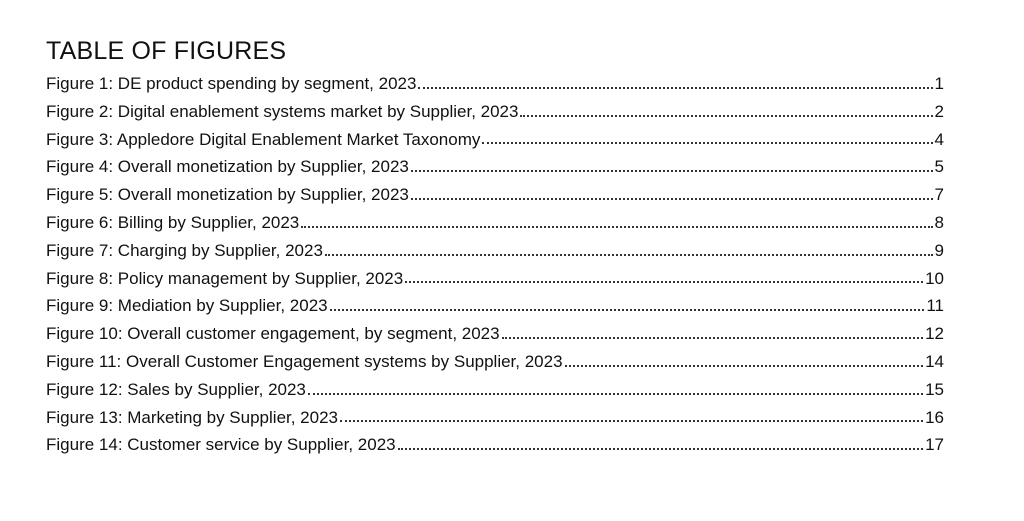  Describe the element at coordinates (939, 250) in the screenshot. I see `figure-entry-page: 9` at that location.